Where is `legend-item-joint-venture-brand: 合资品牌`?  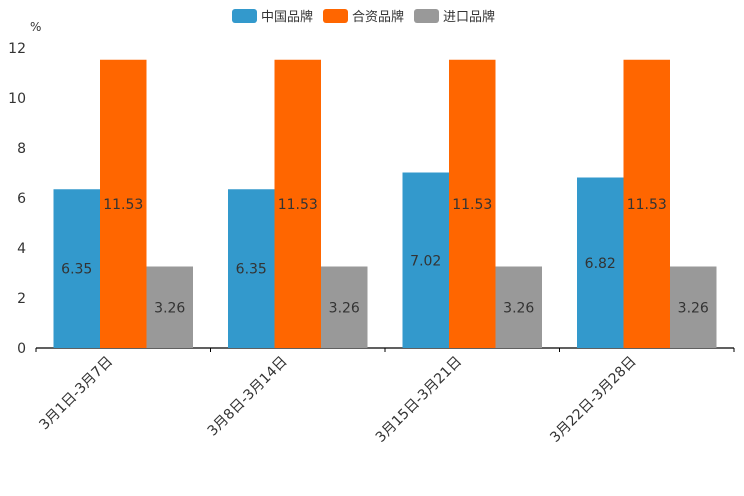 legend-item-joint-venture-brand: 合资品牌 is located at coordinates (363, 15).